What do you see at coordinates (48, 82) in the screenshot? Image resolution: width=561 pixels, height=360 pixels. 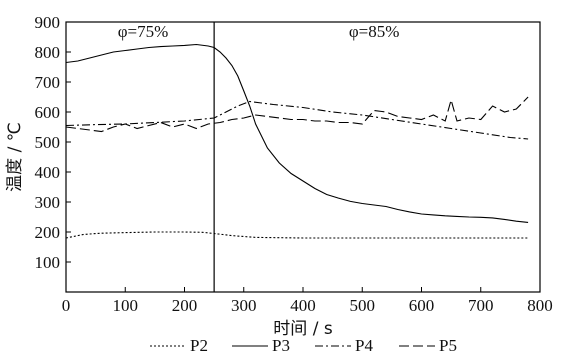 I see `y-tick-label: 700` at bounding box center [48, 82].